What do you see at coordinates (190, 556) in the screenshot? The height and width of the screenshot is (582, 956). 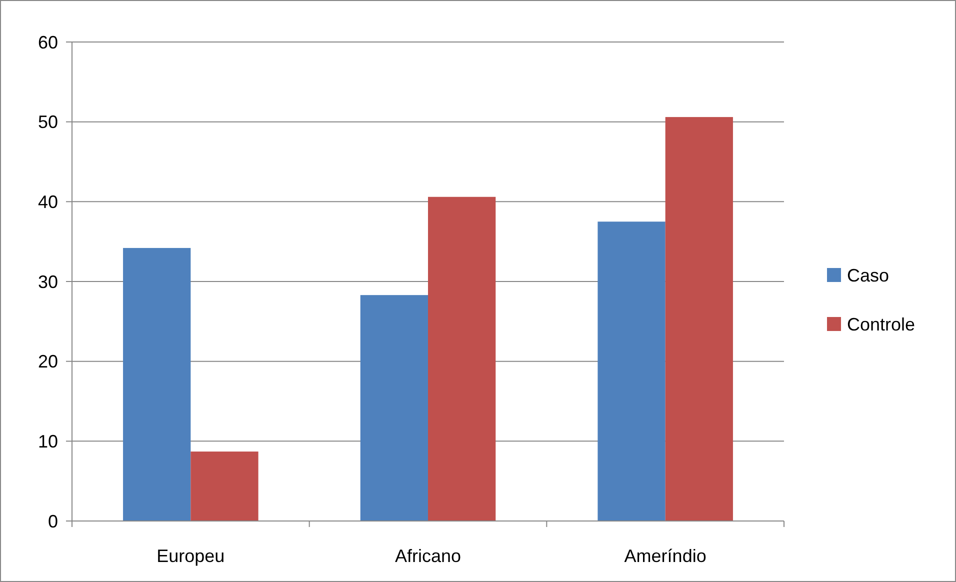 I see `x-tick-label: Europeu` at bounding box center [190, 556].